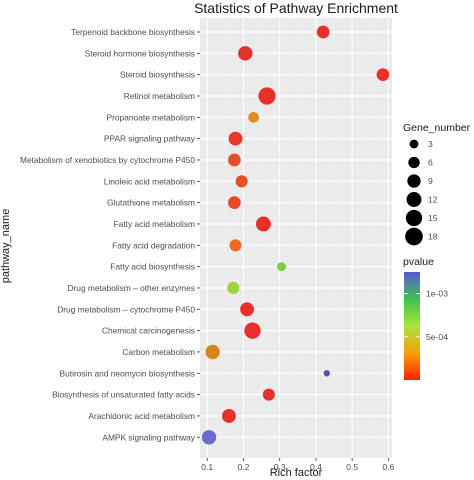 The image size is (474, 480). What do you see at coordinates (437, 294) in the screenshot?
I see `colorbar-tick-label: 1e-03` at bounding box center [437, 294].